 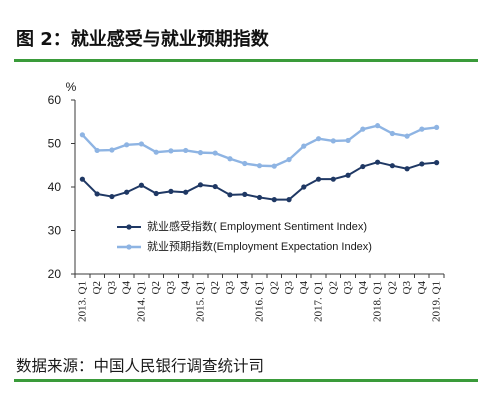 What do you see at coordinates (129, 247) in the screenshot?
I see `legend-marker-expectation` at bounding box center [129, 247].